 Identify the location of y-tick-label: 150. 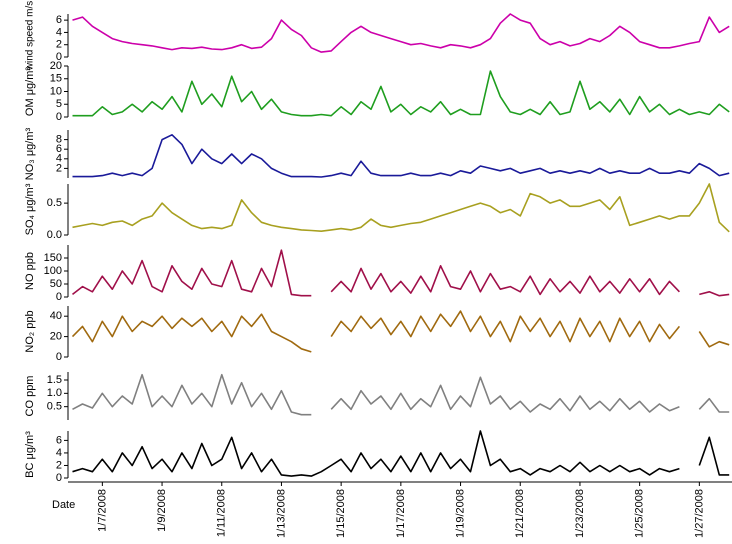
(53, 258).